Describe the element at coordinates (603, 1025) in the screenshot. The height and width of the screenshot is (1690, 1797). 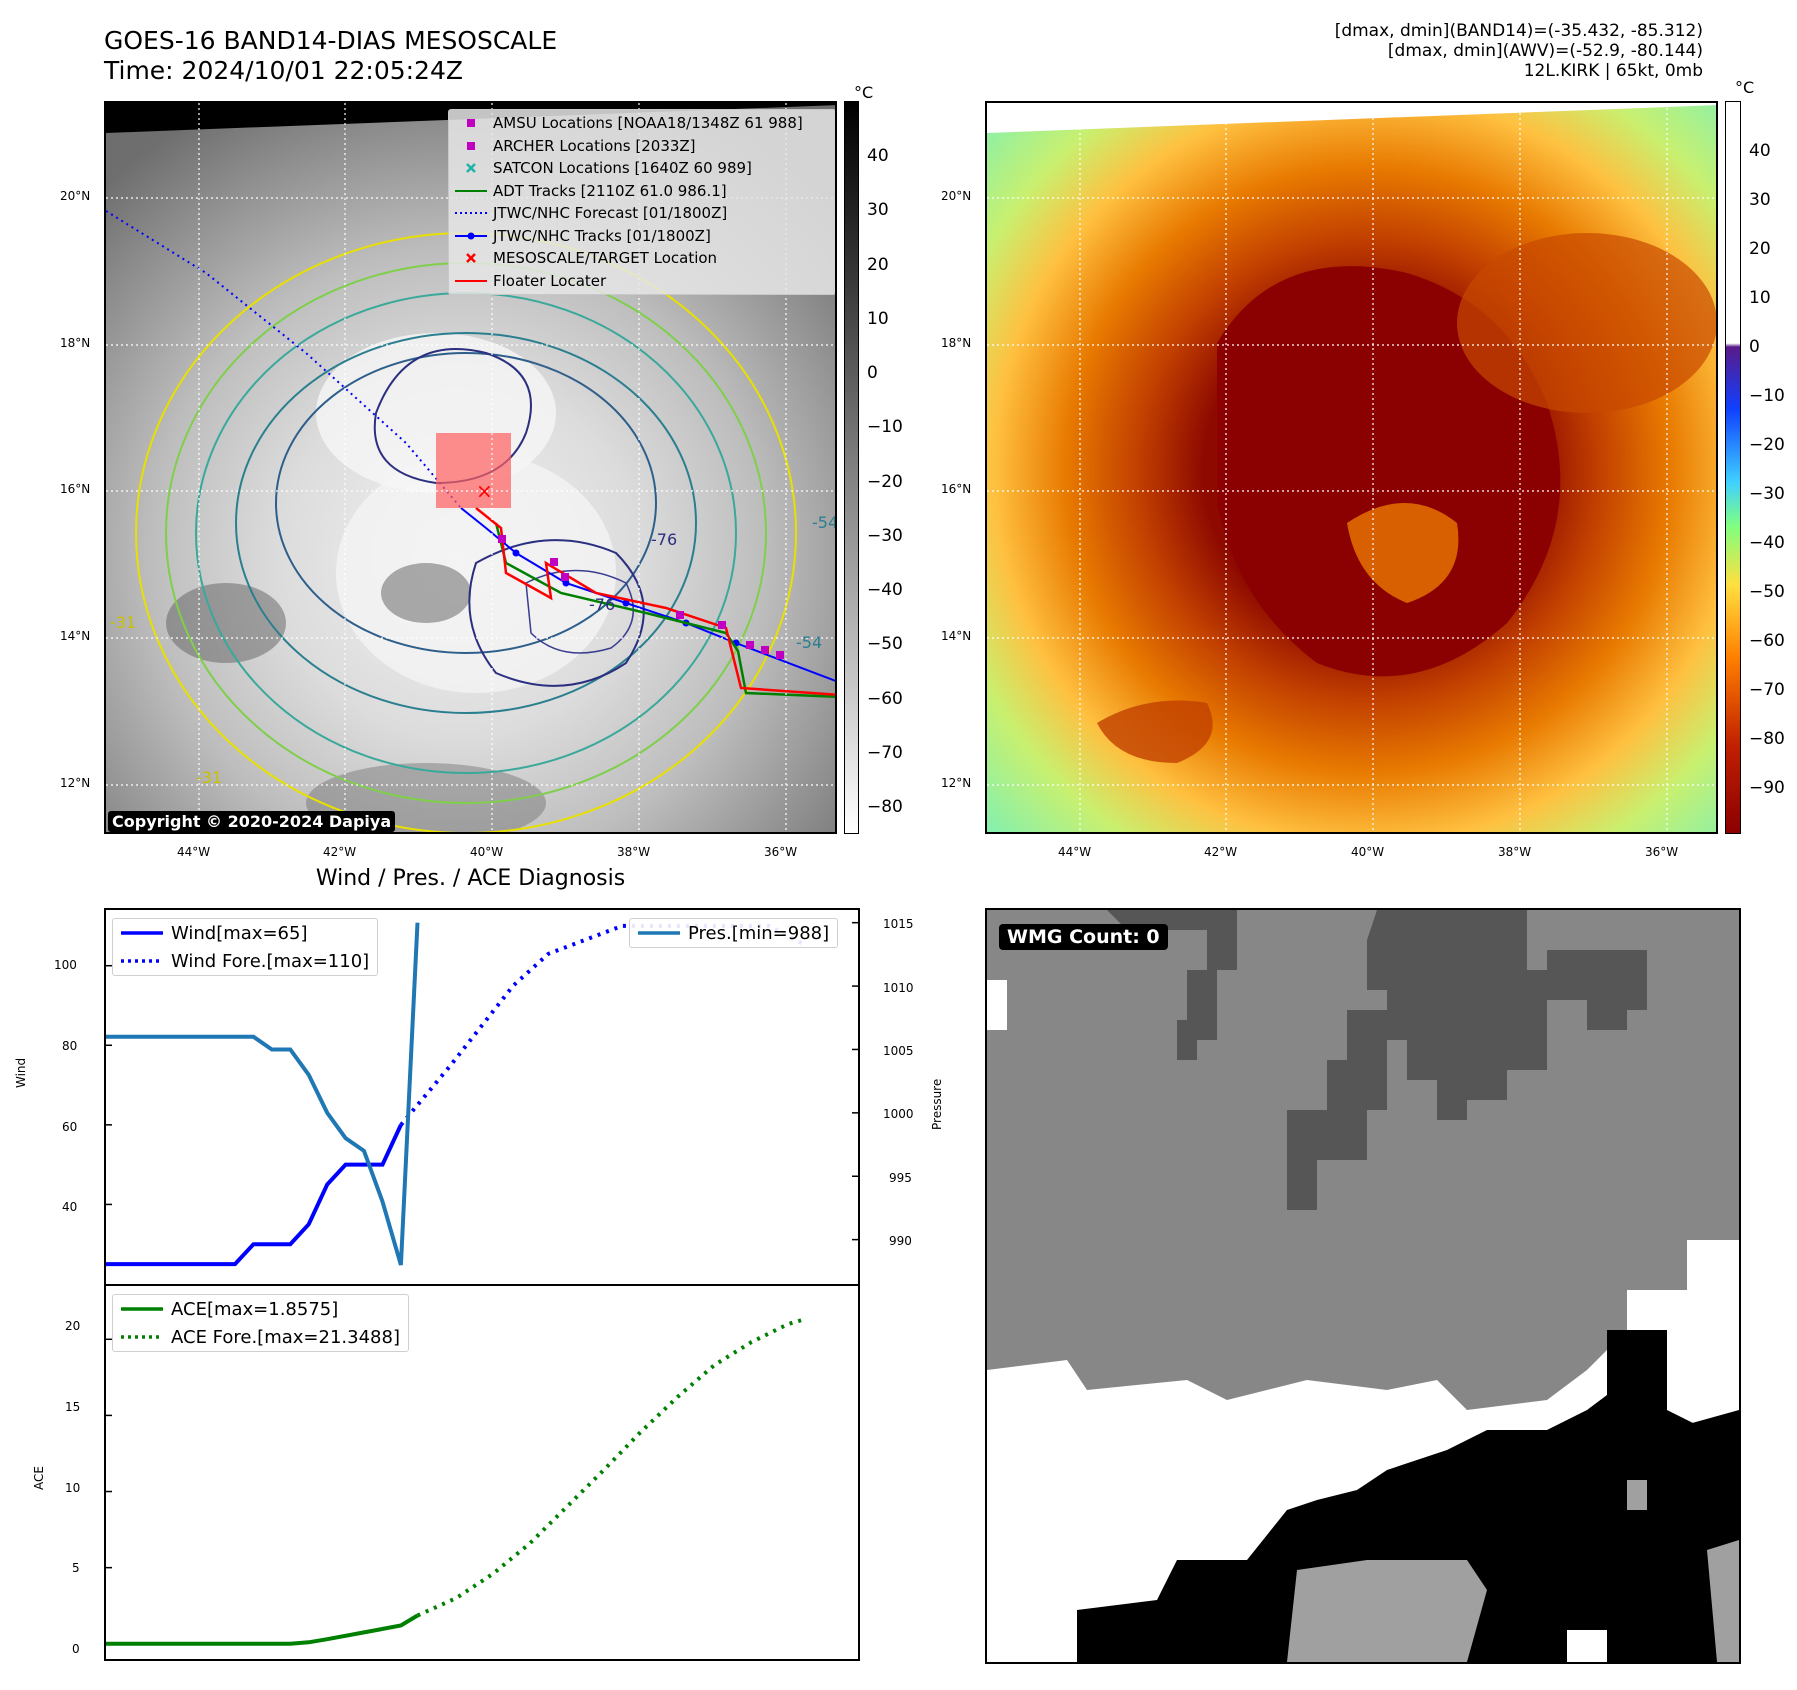
I see `wind-forecast-line` at that location.